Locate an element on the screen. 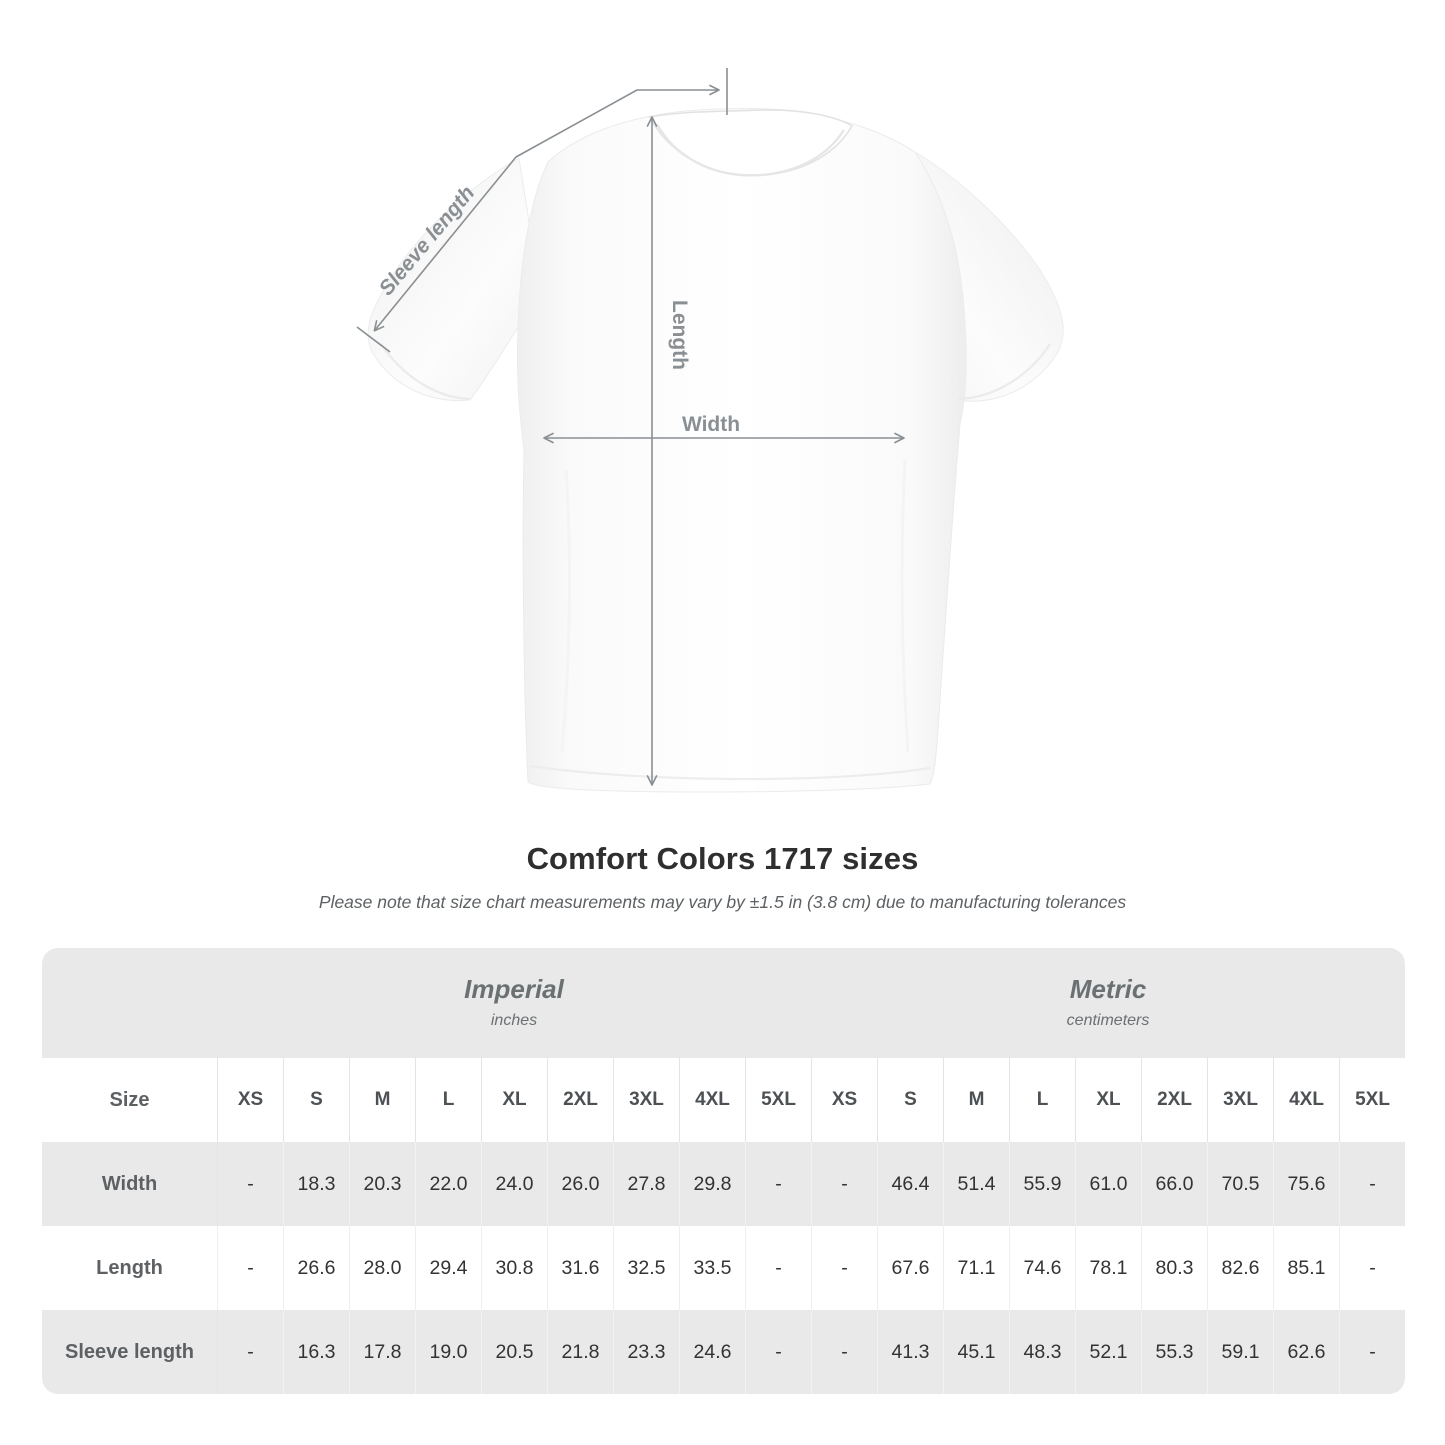 The width and height of the screenshot is (1445, 1445). cell-width-metric-5xl: - is located at coordinates (1372, 1184).